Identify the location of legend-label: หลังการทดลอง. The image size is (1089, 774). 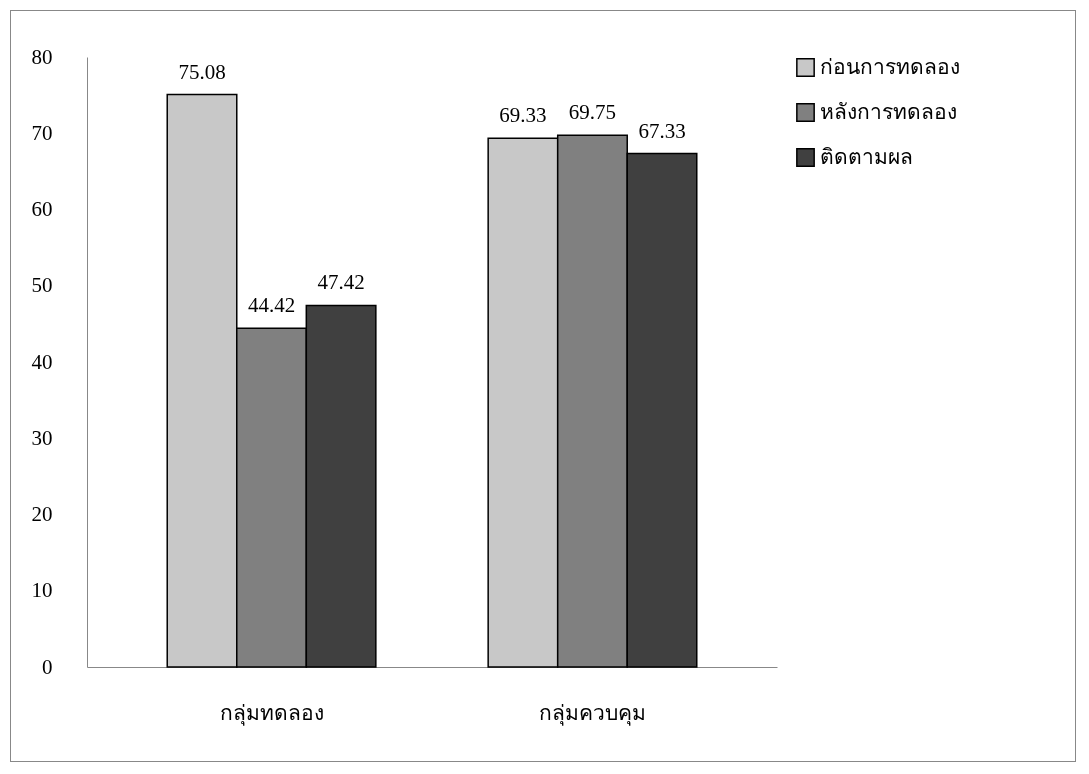
(888, 111).